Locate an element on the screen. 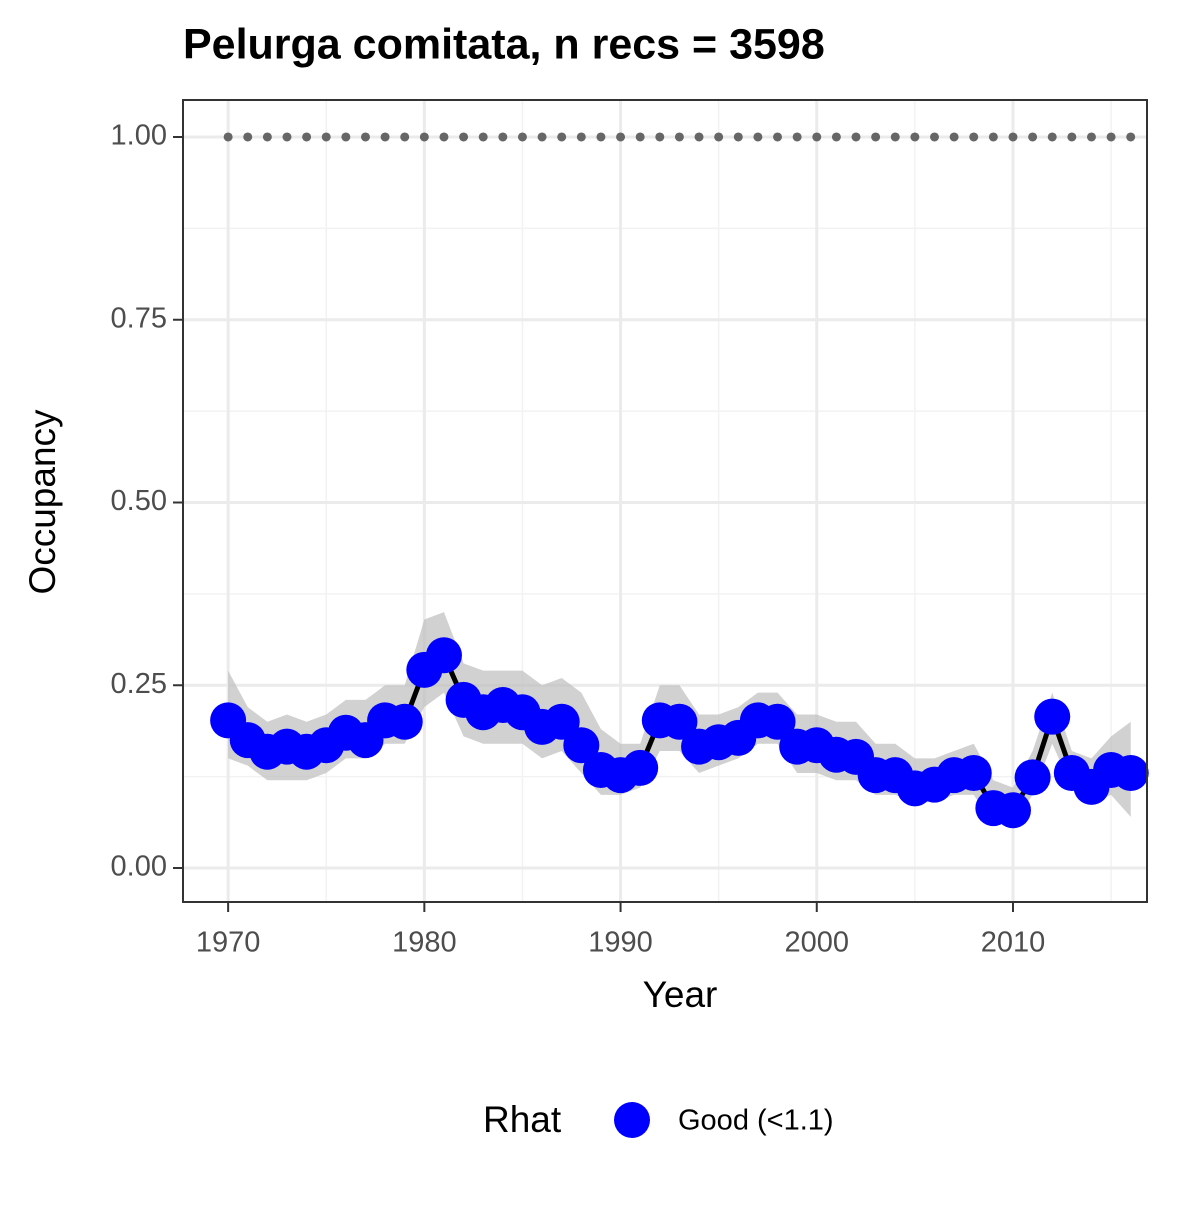 The height and width of the screenshot is (1205, 1200). y-tick-label: 0.00 is located at coordinates (139, 867).